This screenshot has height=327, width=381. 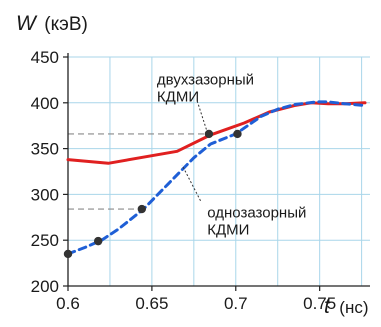 I want to click on x-axis-title: t (нс), so click(x=346, y=306).